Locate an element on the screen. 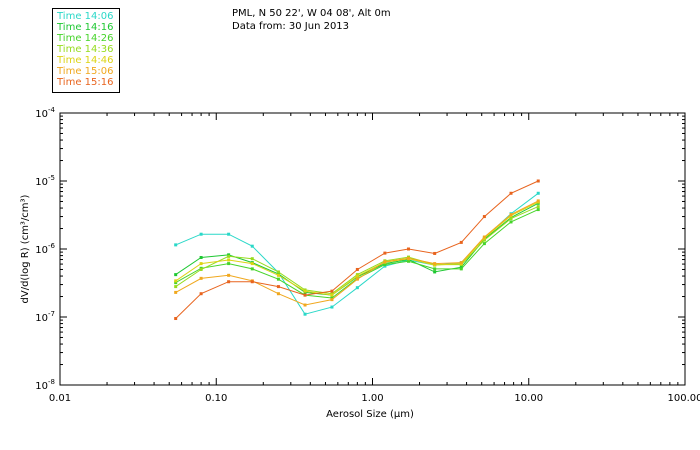  x-tick-label: 1.00 is located at coordinates (372, 398).